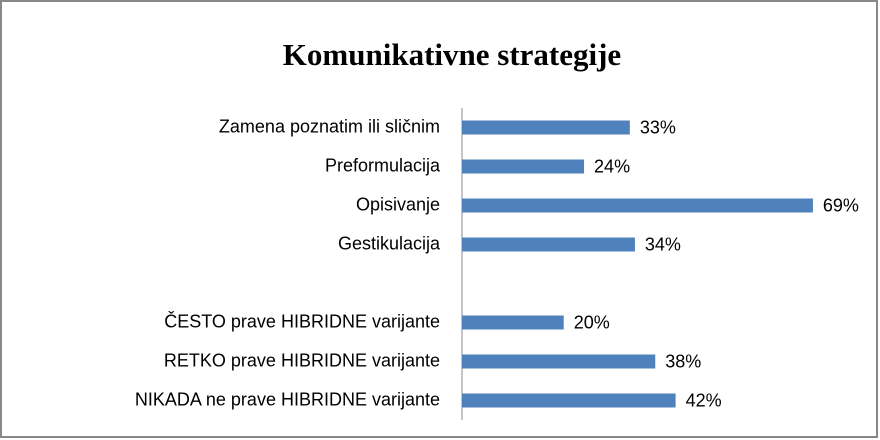 This screenshot has height=440, width=880. I want to click on chart-title: Komunikativne strategije, so click(452, 54).